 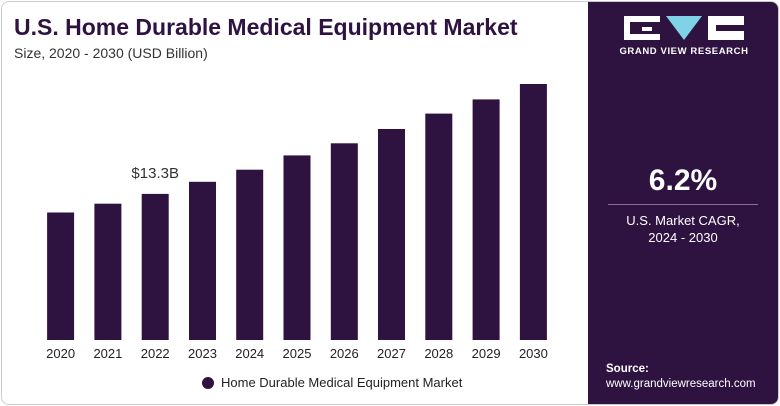 What do you see at coordinates (684, 51) in the screenshot?
I see `brand-name: GRAND VIEW RESEARCH` at bounding box center [684, 51].